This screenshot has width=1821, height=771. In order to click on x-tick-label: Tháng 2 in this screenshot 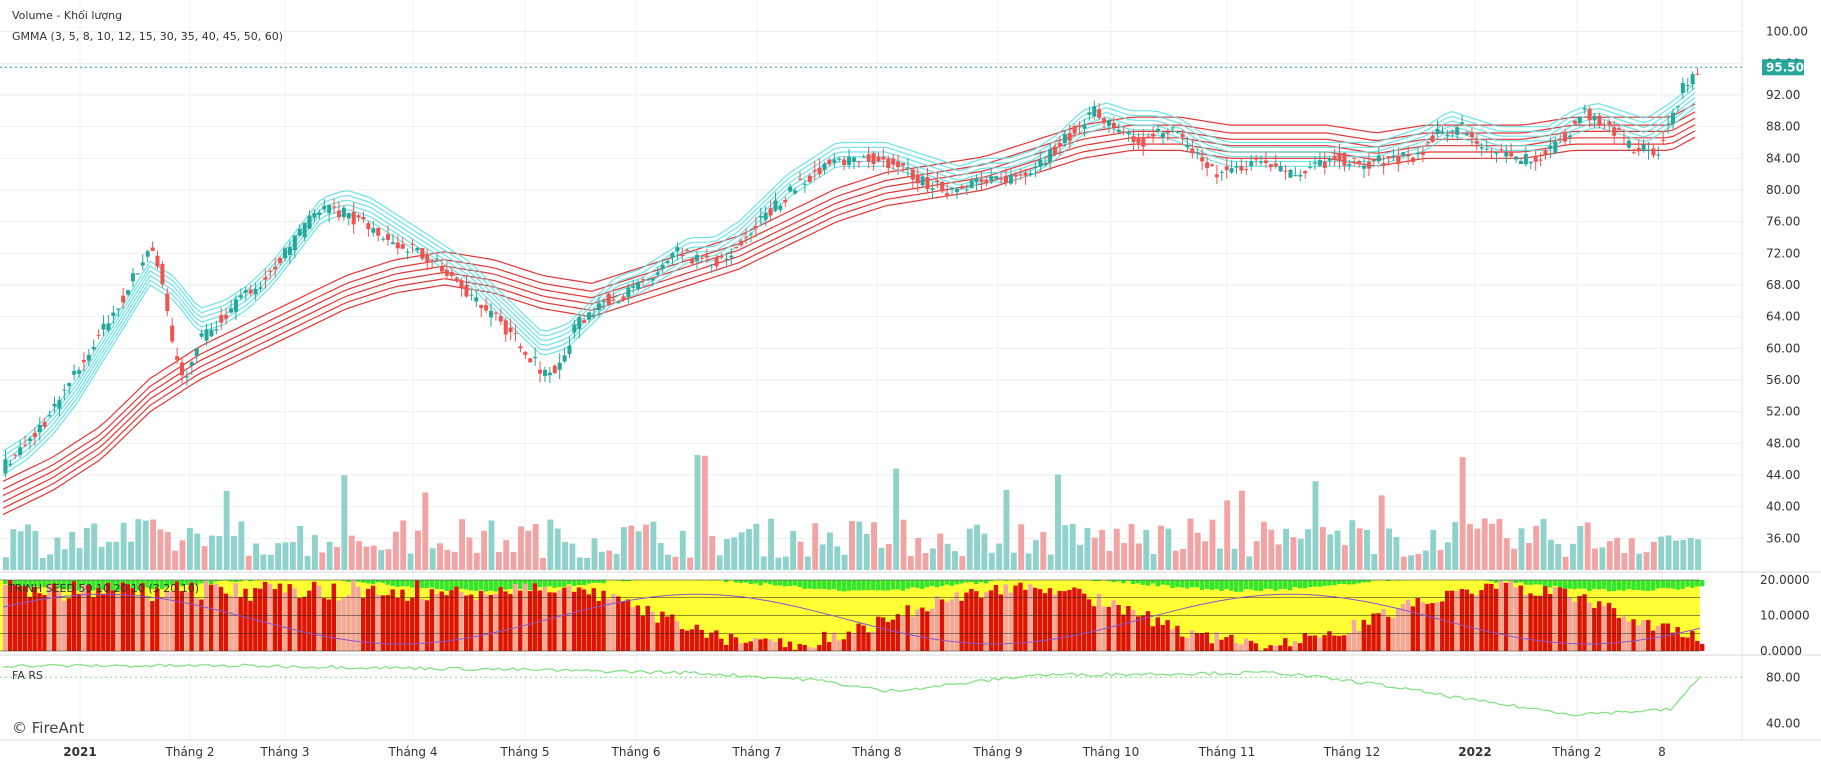, I will do `click(1577, 752)`.